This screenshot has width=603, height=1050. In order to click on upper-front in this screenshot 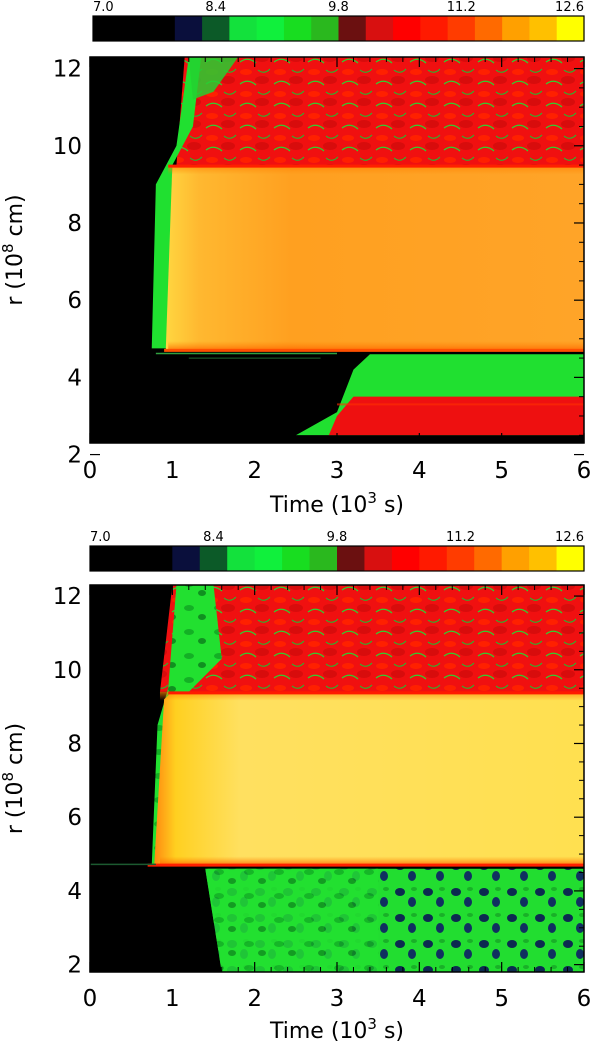, I will do `click(176, 203)`.